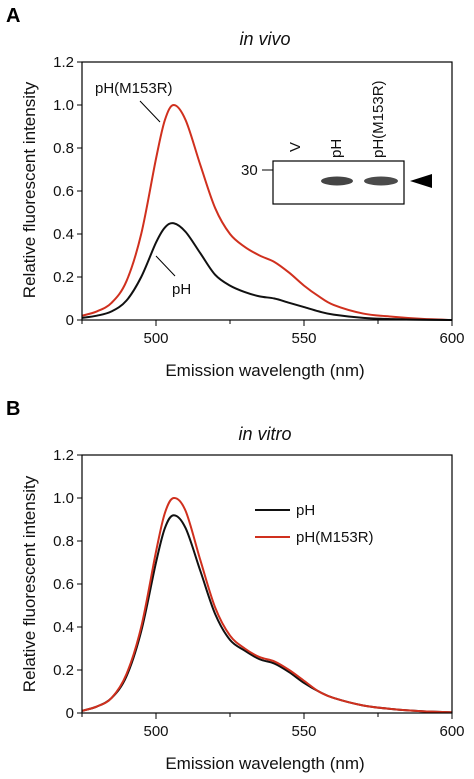  I want to click on panel-a-y-tick-label: 0.2, so click(63, 277).